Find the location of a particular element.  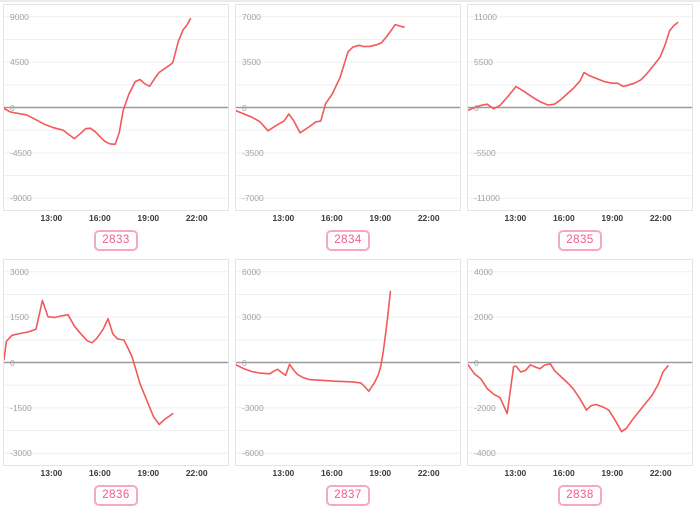

chart-plot: 7000 3500 0 -3500 -7000 is located at coordinates (348, 107).